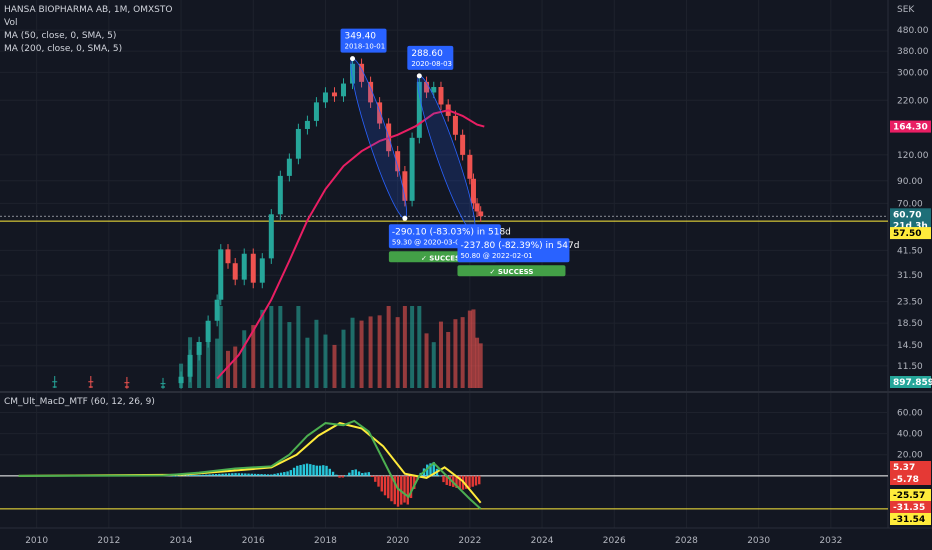 The width and height of the screenshot is (932, 550). What do you see at coordinates (910, 382) in the screenshot?
I see `volume-tag-bg` at bounding box center [910, 382].